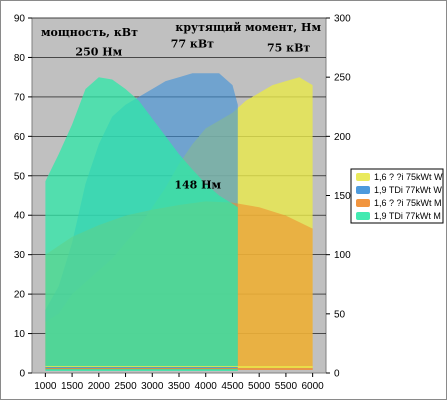 The image size is (447, 401). I want to click on y-left-tick-label: 60, so click(20, 137).